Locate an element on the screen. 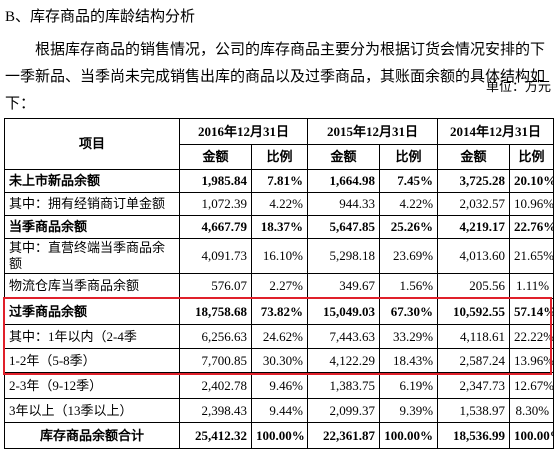  cell-value: 1,072.39 is located at coordinates (215, 204).